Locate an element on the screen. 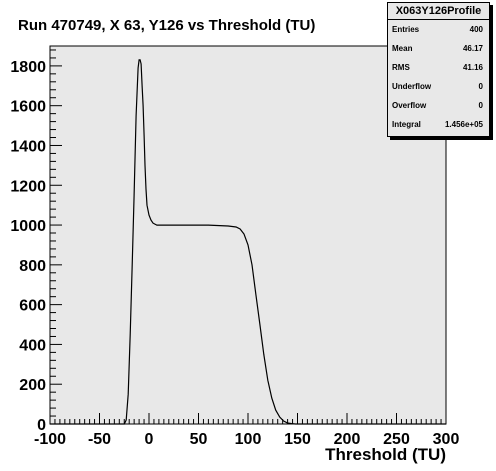 Image resolution: width=496 pixels, height=471 pixels. x-axis-label: Threshold (TU) is located at coordinates (385, 454).